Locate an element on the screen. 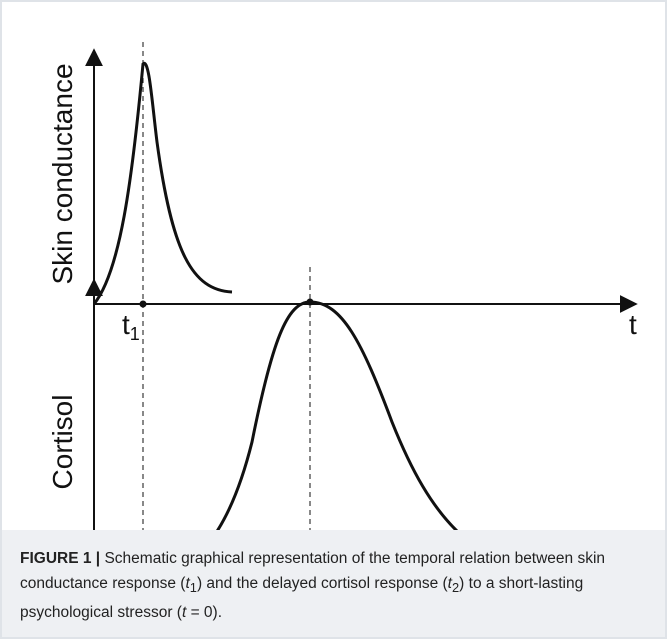 This screenshot has height=639, width=667. marker-base: t is located at coordinates (126, 324).